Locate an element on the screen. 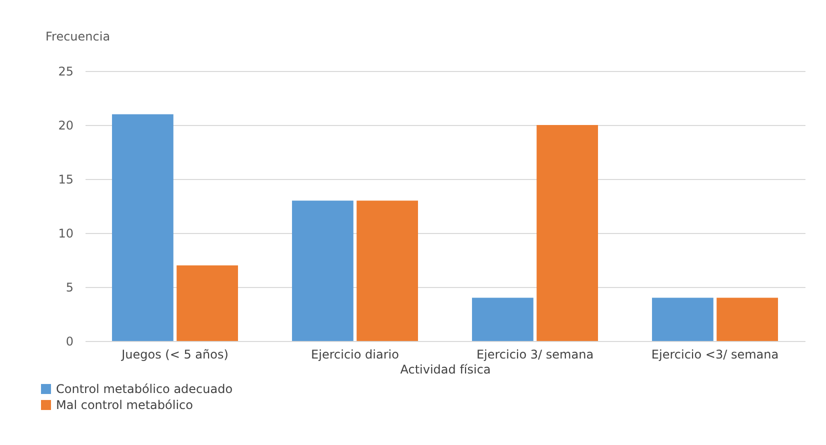  x-tick-label: Juegos (< 5 años) is located at coordinates (174, 355).